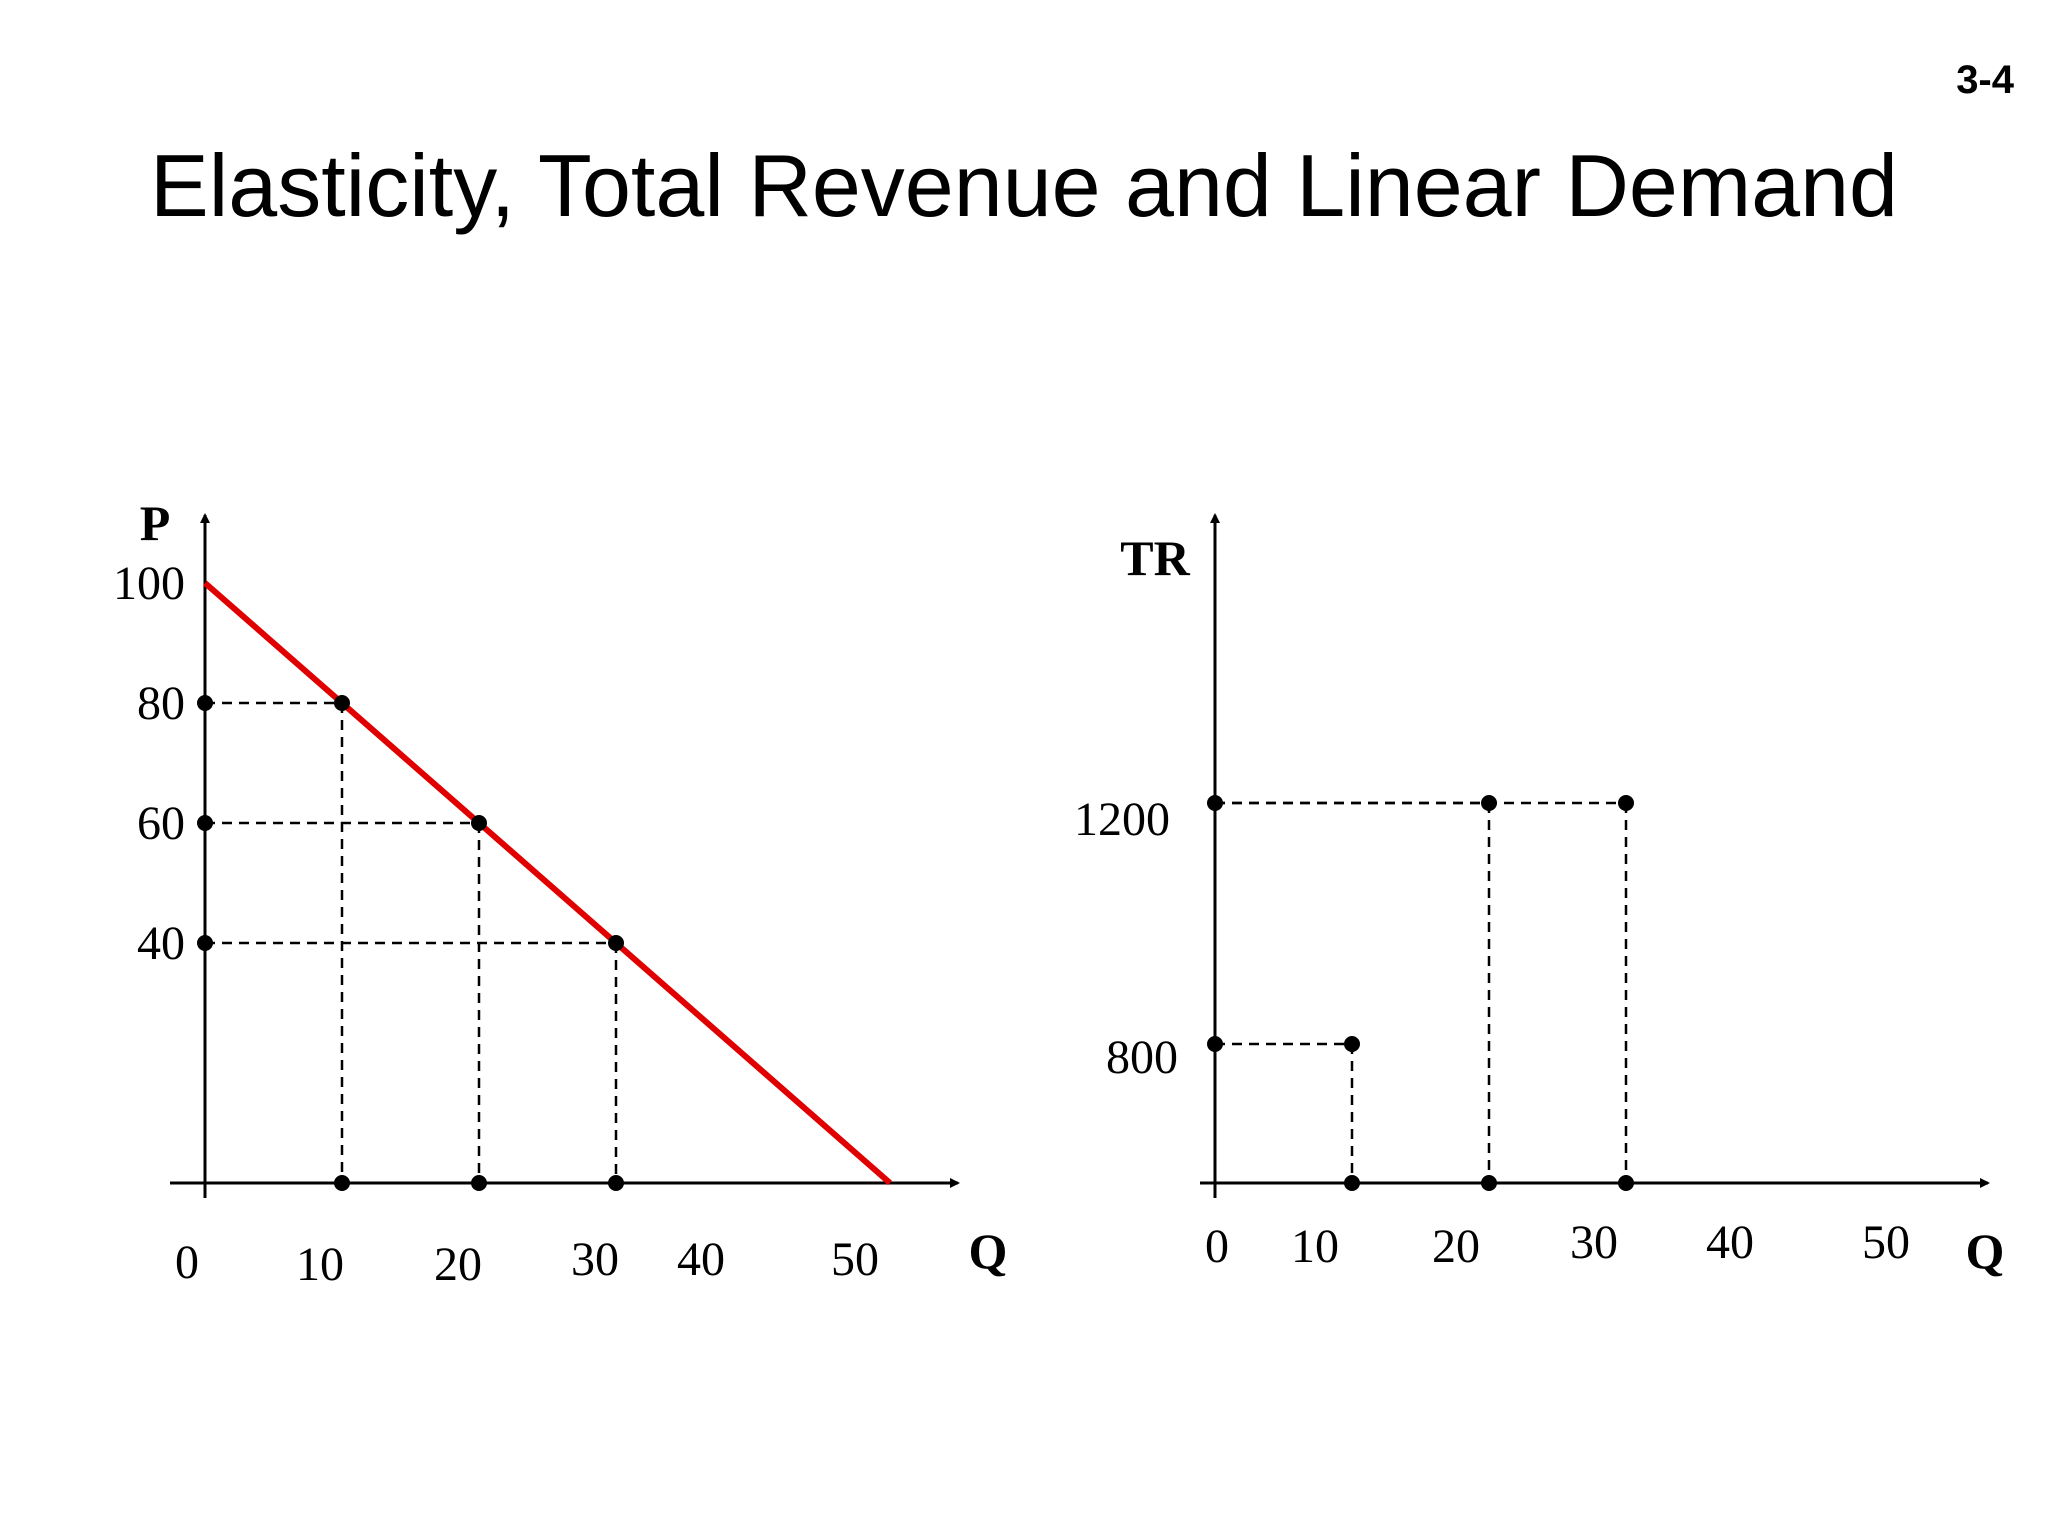  What do you see at coordinates (342, 703) in the screenshot?
I see `point-q10-p80` at bounding box center [342, 703].